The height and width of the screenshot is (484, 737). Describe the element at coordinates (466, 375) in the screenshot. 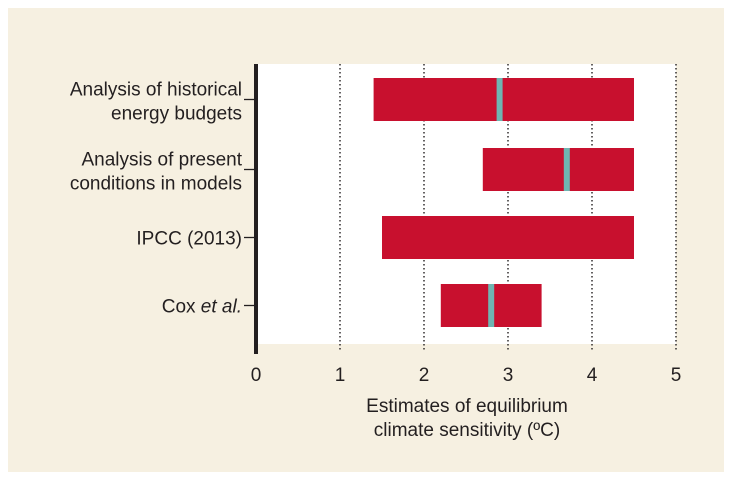

I see `x-tick-labels: 0 1 2 3 4 5` at that location.